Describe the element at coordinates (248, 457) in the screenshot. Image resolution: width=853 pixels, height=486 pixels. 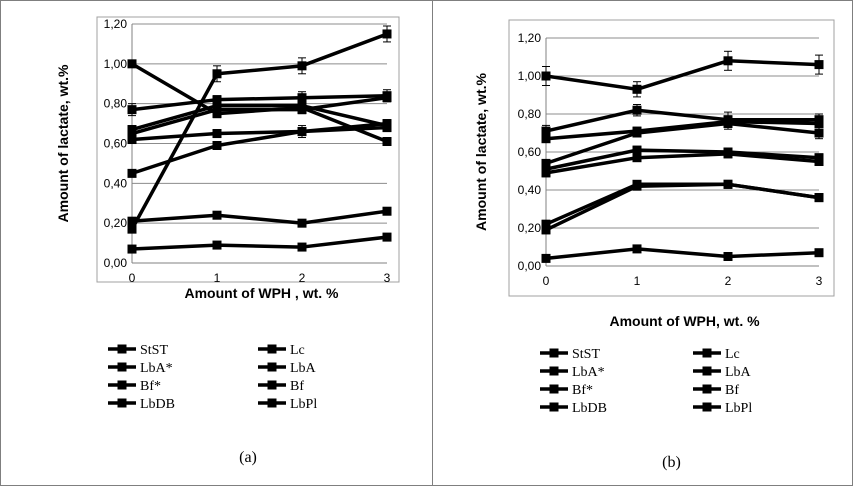
I see `panel-caption: (a)` at that location.